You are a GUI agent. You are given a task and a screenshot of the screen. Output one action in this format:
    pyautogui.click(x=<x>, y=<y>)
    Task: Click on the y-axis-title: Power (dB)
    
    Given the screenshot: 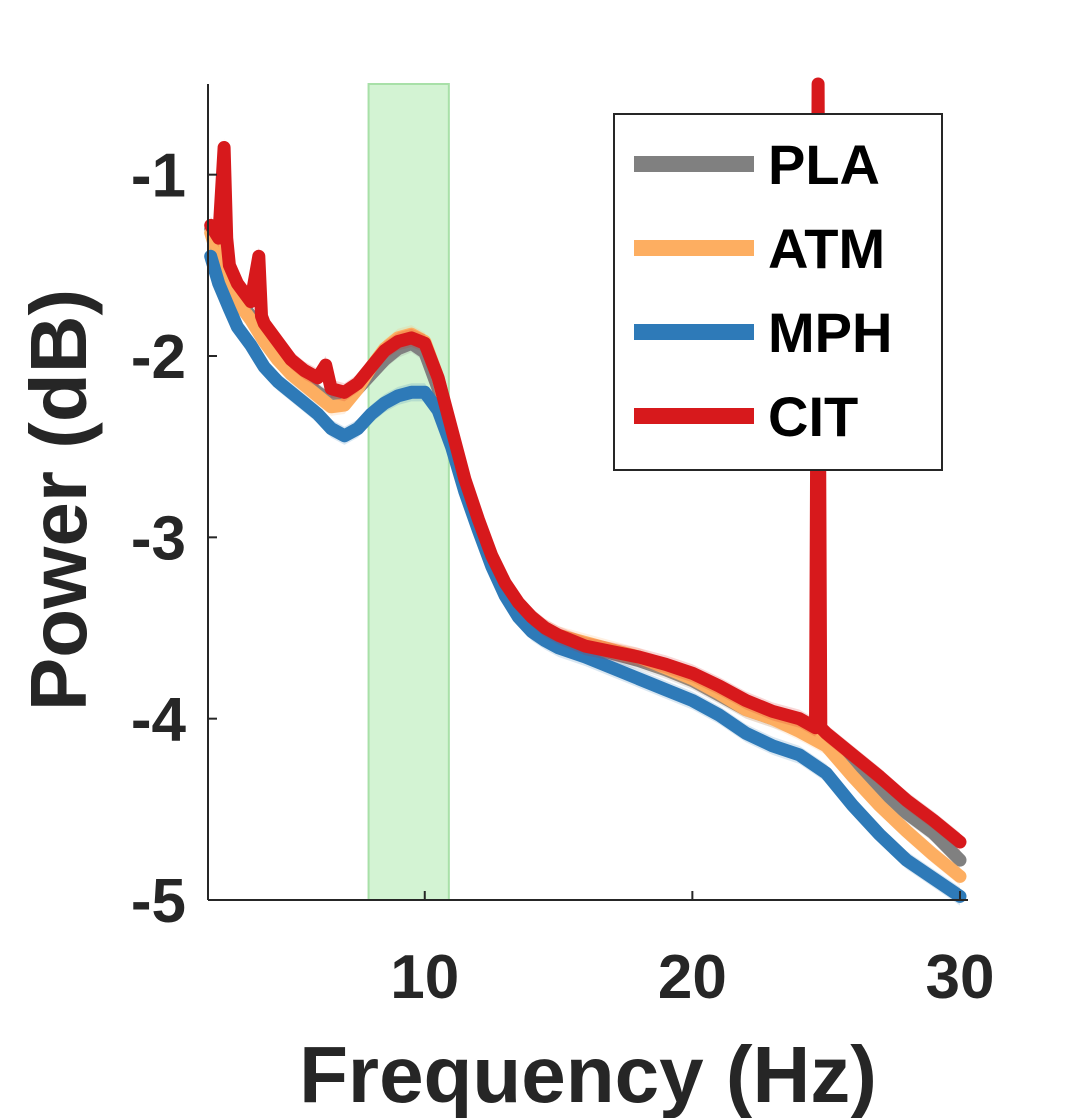 What is the action you would take?
    pyautogui.click(x=58, y=500)
    